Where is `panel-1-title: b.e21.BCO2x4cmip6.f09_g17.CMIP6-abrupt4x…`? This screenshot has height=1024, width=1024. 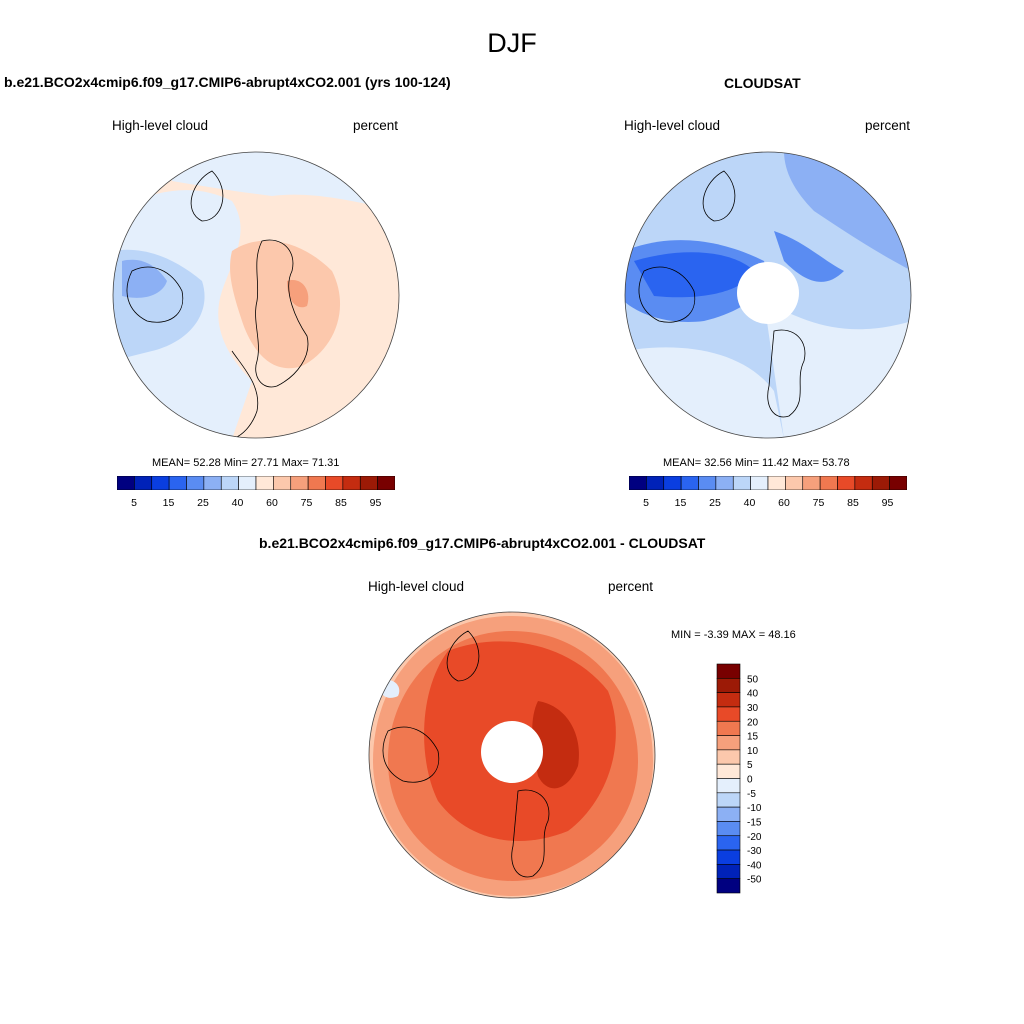 panel-1-title: b.e21.BCO2x4cmip6.f09_g17.CMIP6-abrupt4x… is located at coordinates (227, 82).